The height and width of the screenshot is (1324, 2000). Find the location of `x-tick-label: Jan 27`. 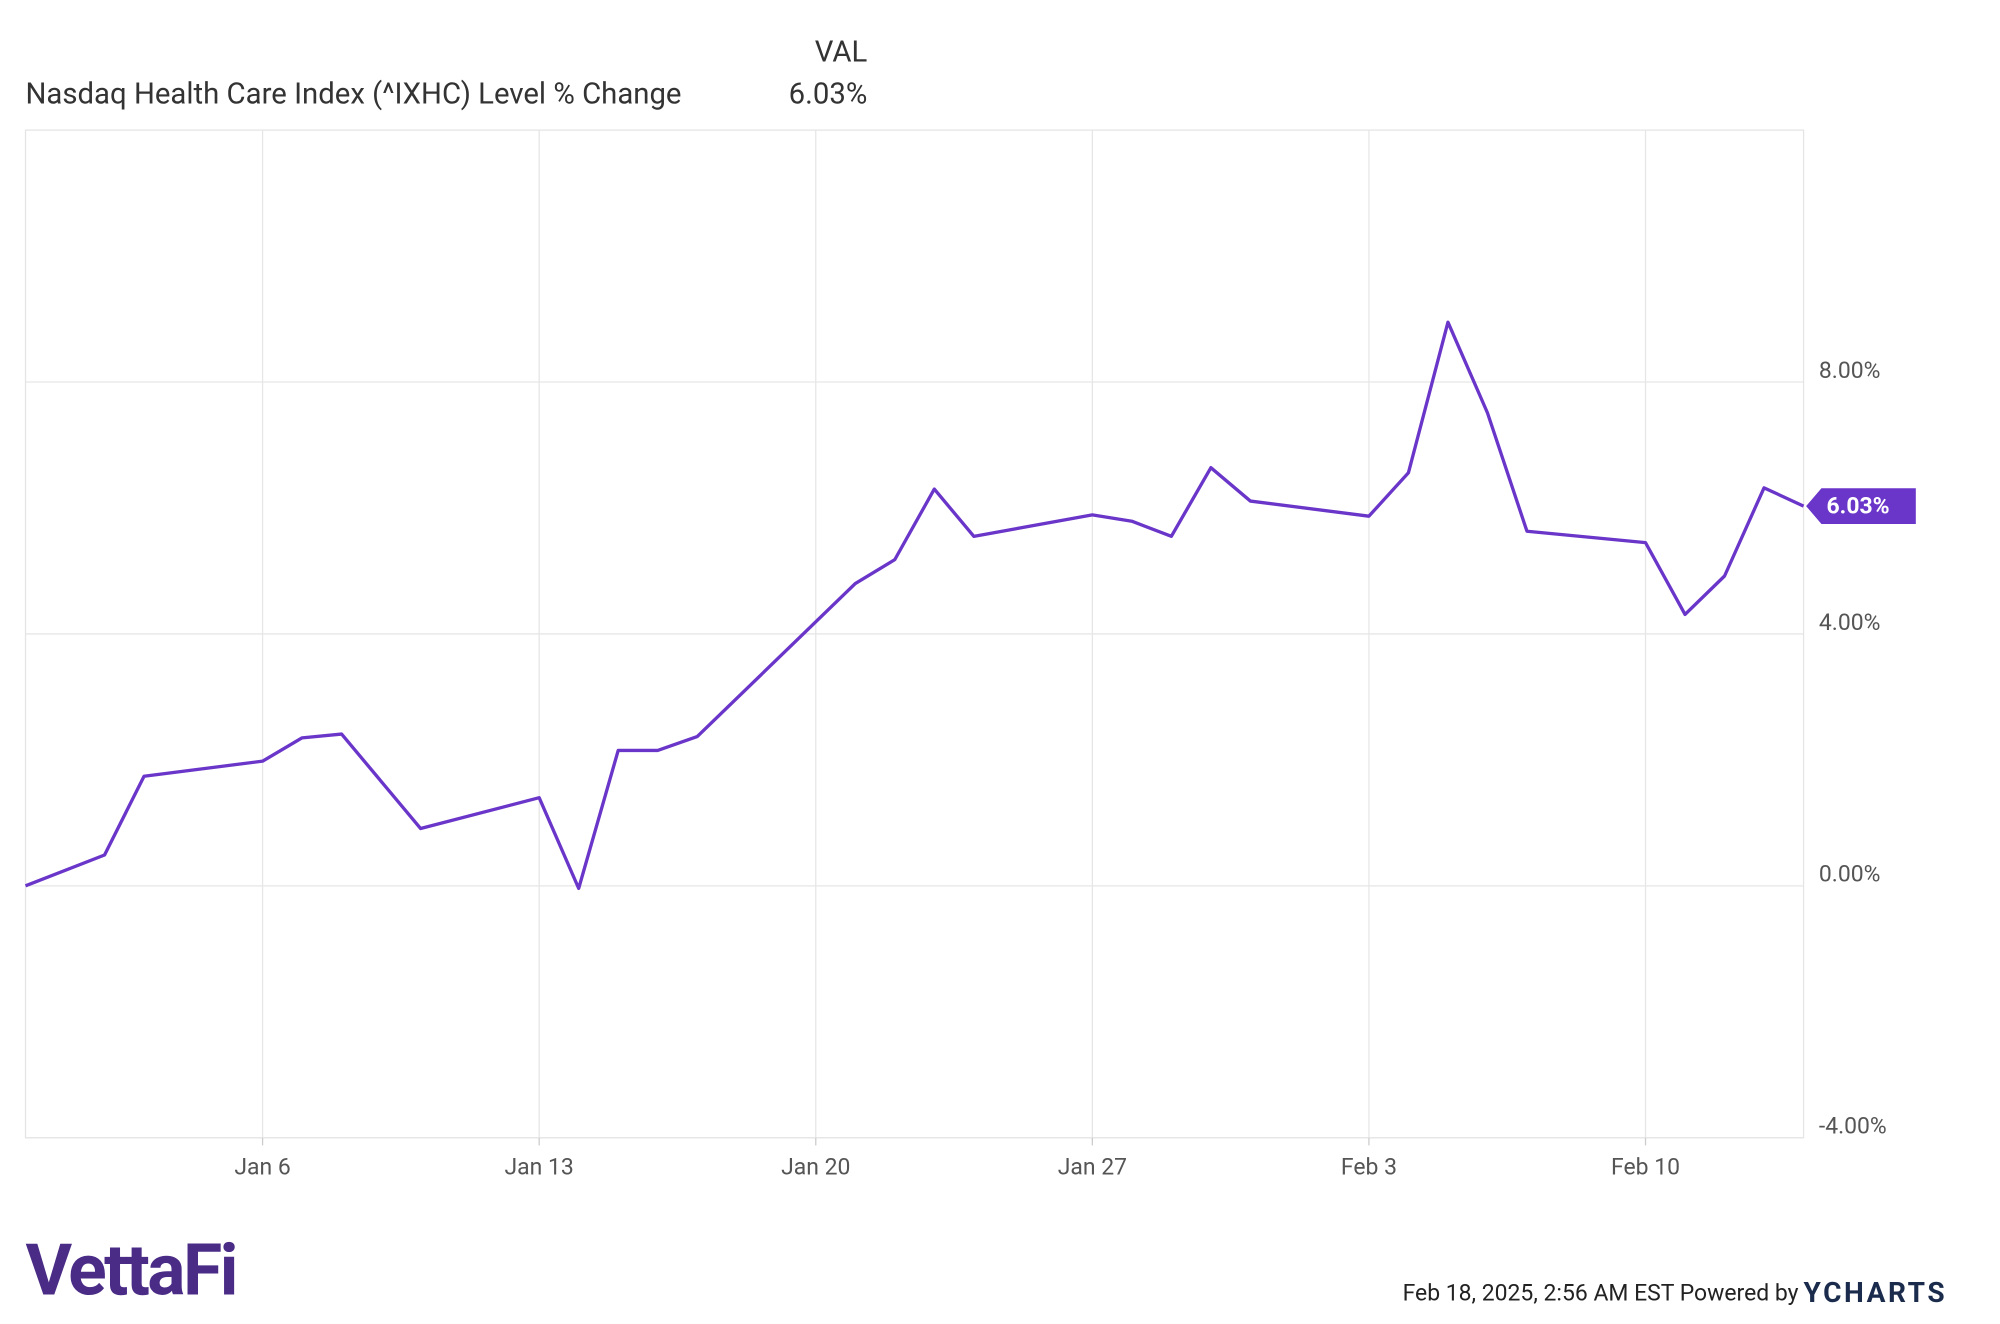

x-tick-label: Jan 27 is located at coordinates (1092, 1166).